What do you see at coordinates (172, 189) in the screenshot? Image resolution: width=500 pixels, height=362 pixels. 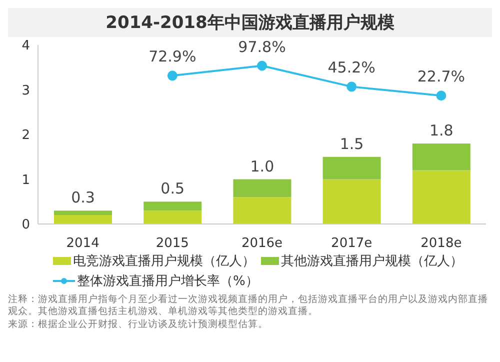 I see `total-label: 0.5` at bounding box center [172, 189].